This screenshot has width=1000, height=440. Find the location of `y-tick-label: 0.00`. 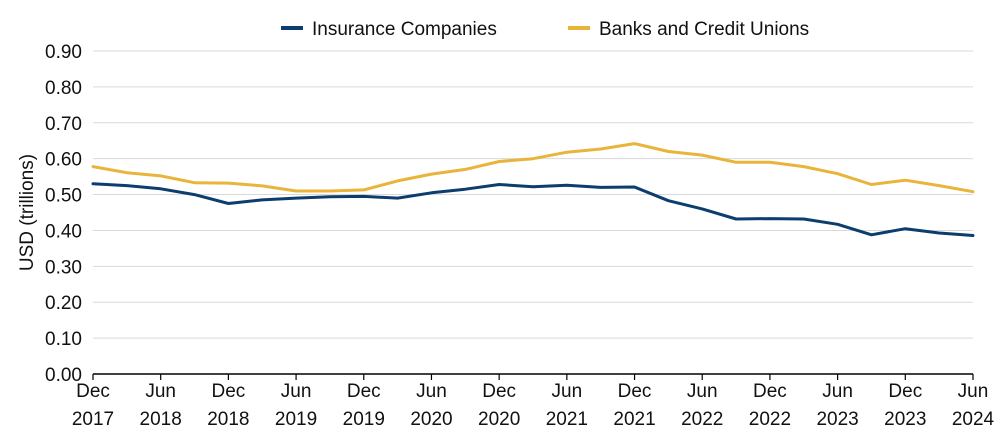

y-tick-label: 0.00 is located at coordinates (63, 375).